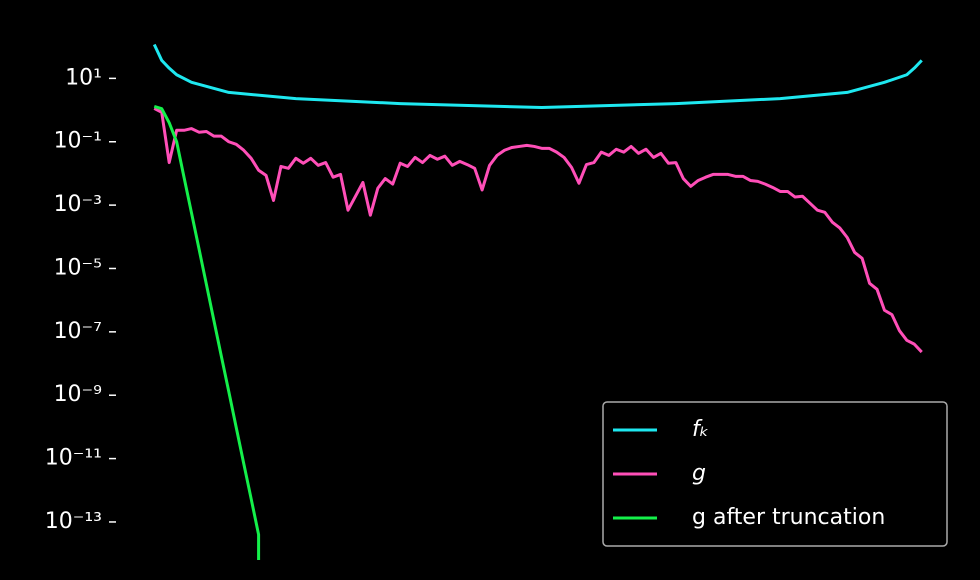 This screenshot has width=980, height=580. I want to click on legend: fₖ g g after truncation, so click(775, 474).